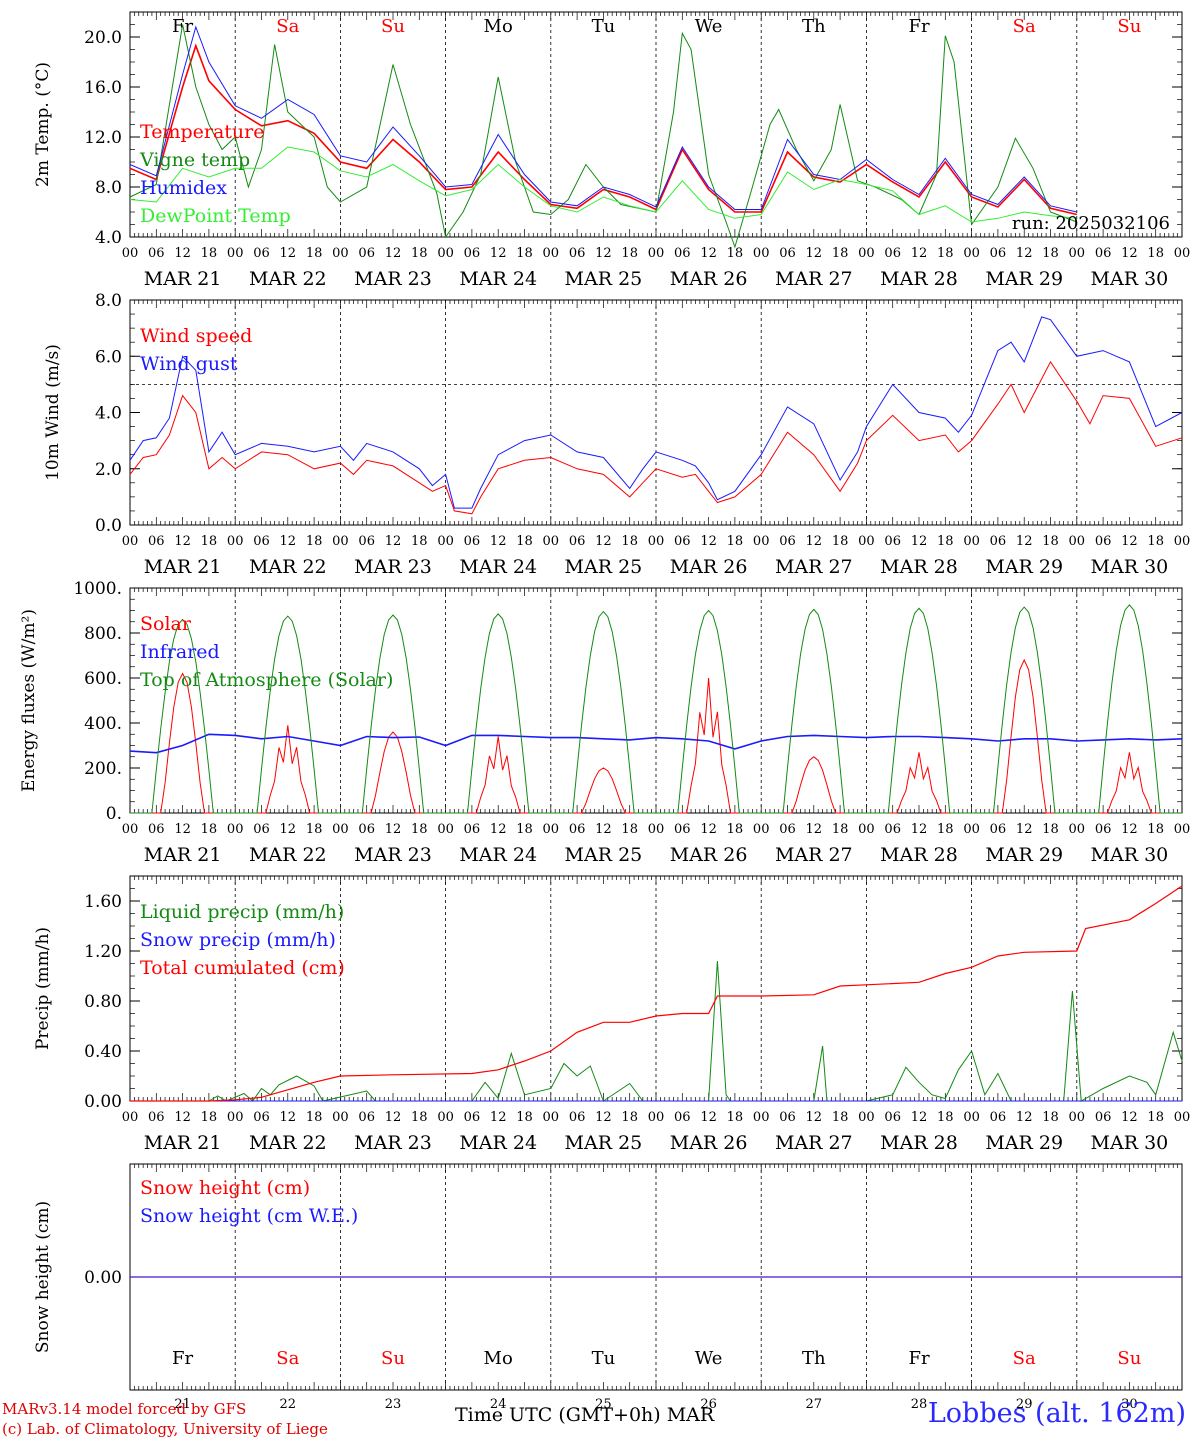  What do you see at coordinates (919, 279) in the screenshot?
I see `temp-date-label: MAR 28` at bounding box center [919, 279].